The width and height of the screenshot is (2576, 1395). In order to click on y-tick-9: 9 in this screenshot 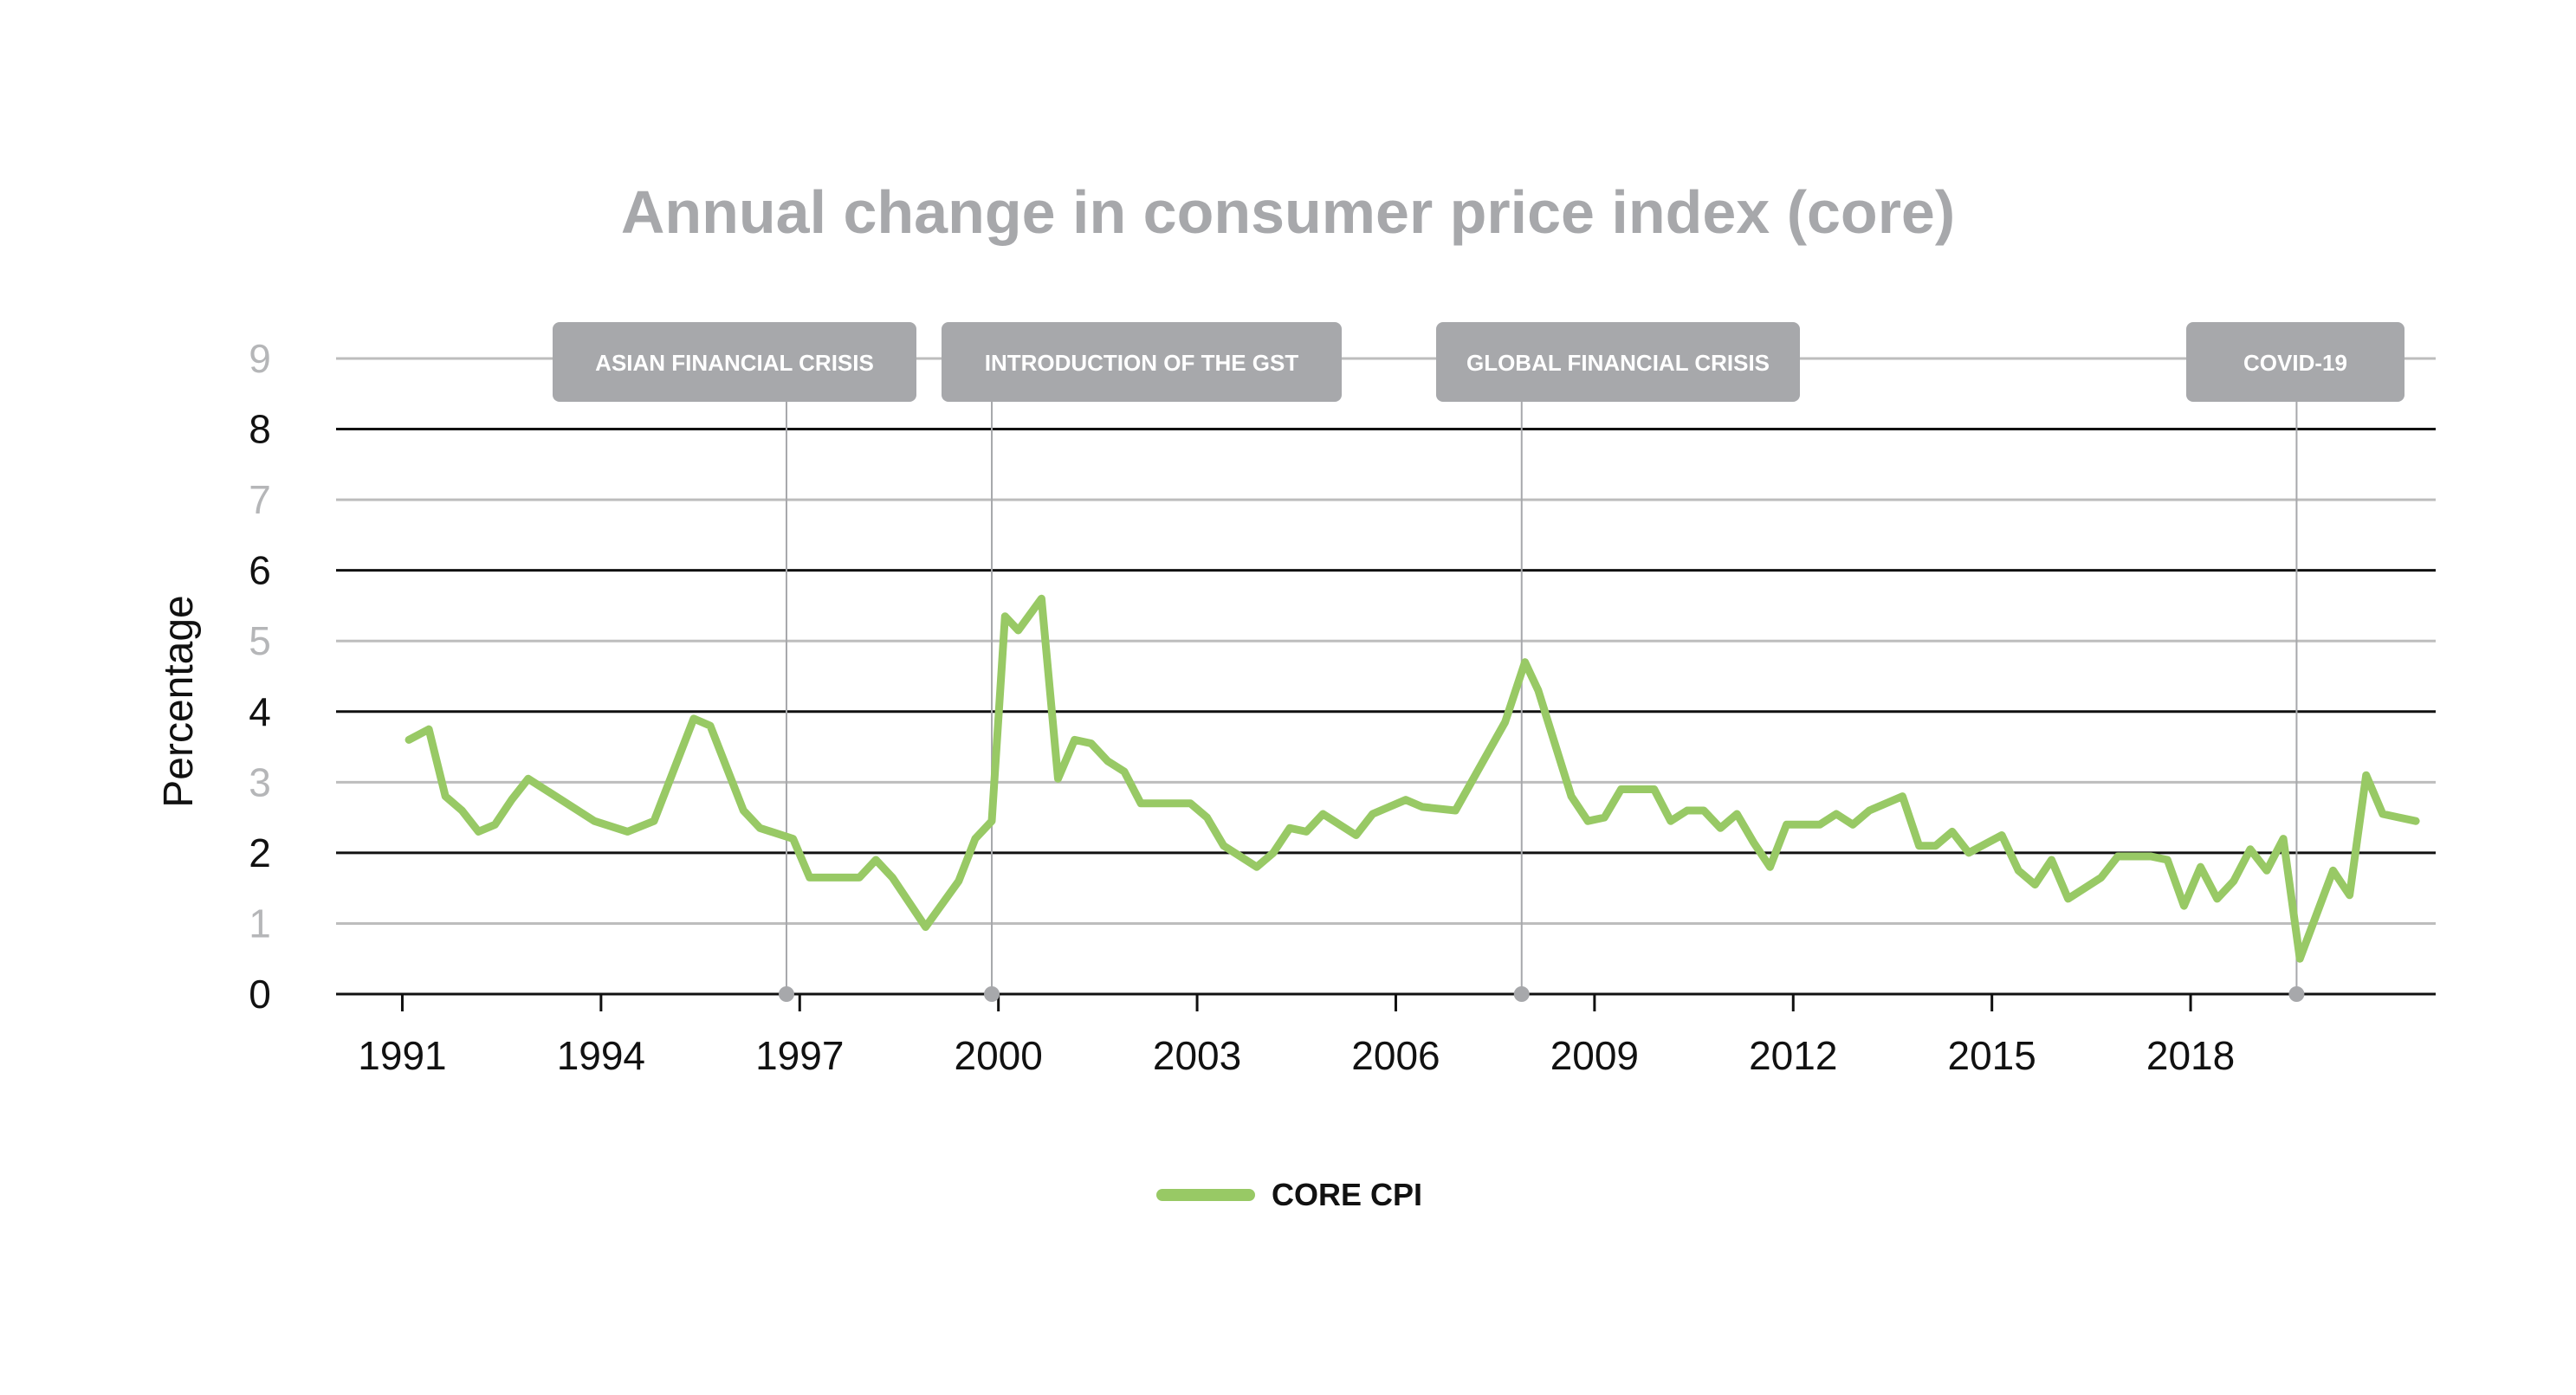, I will do `click(260, 358)`.